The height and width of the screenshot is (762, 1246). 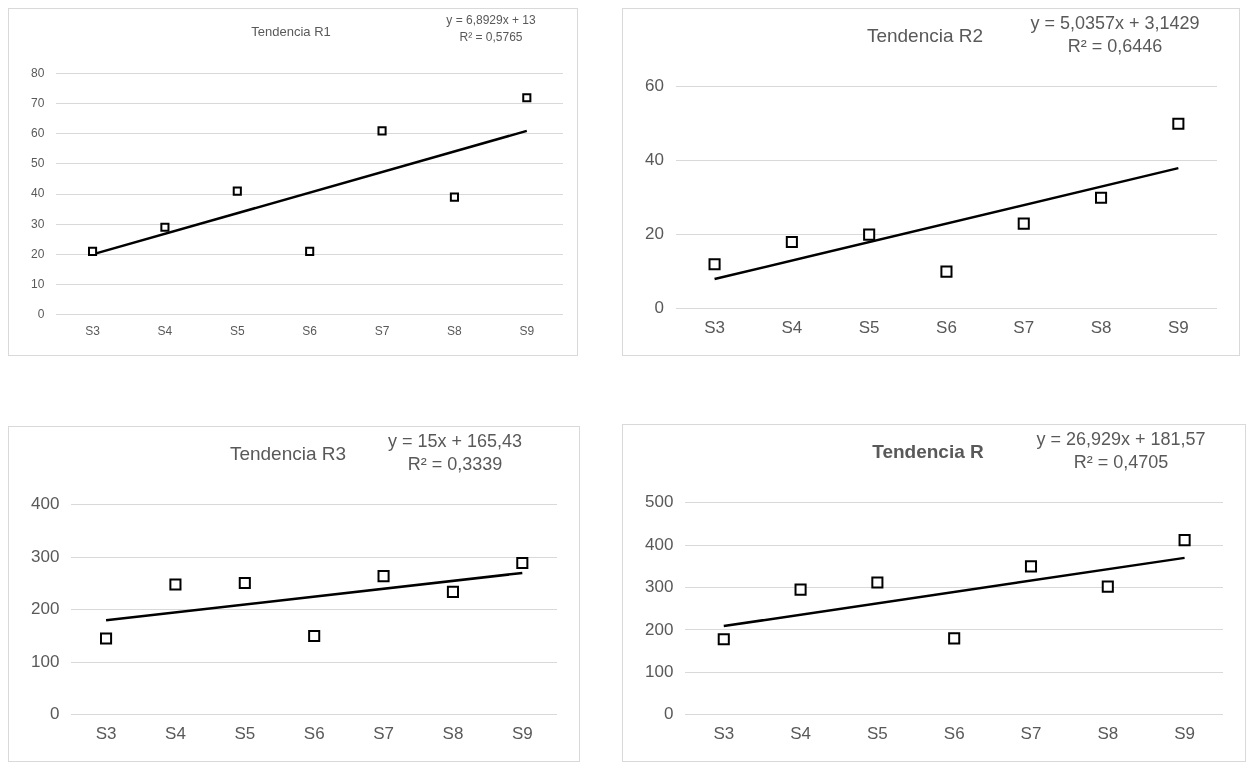 I want to click on text: y = 26,929x + 181,57, so click(x=1121, y=438).